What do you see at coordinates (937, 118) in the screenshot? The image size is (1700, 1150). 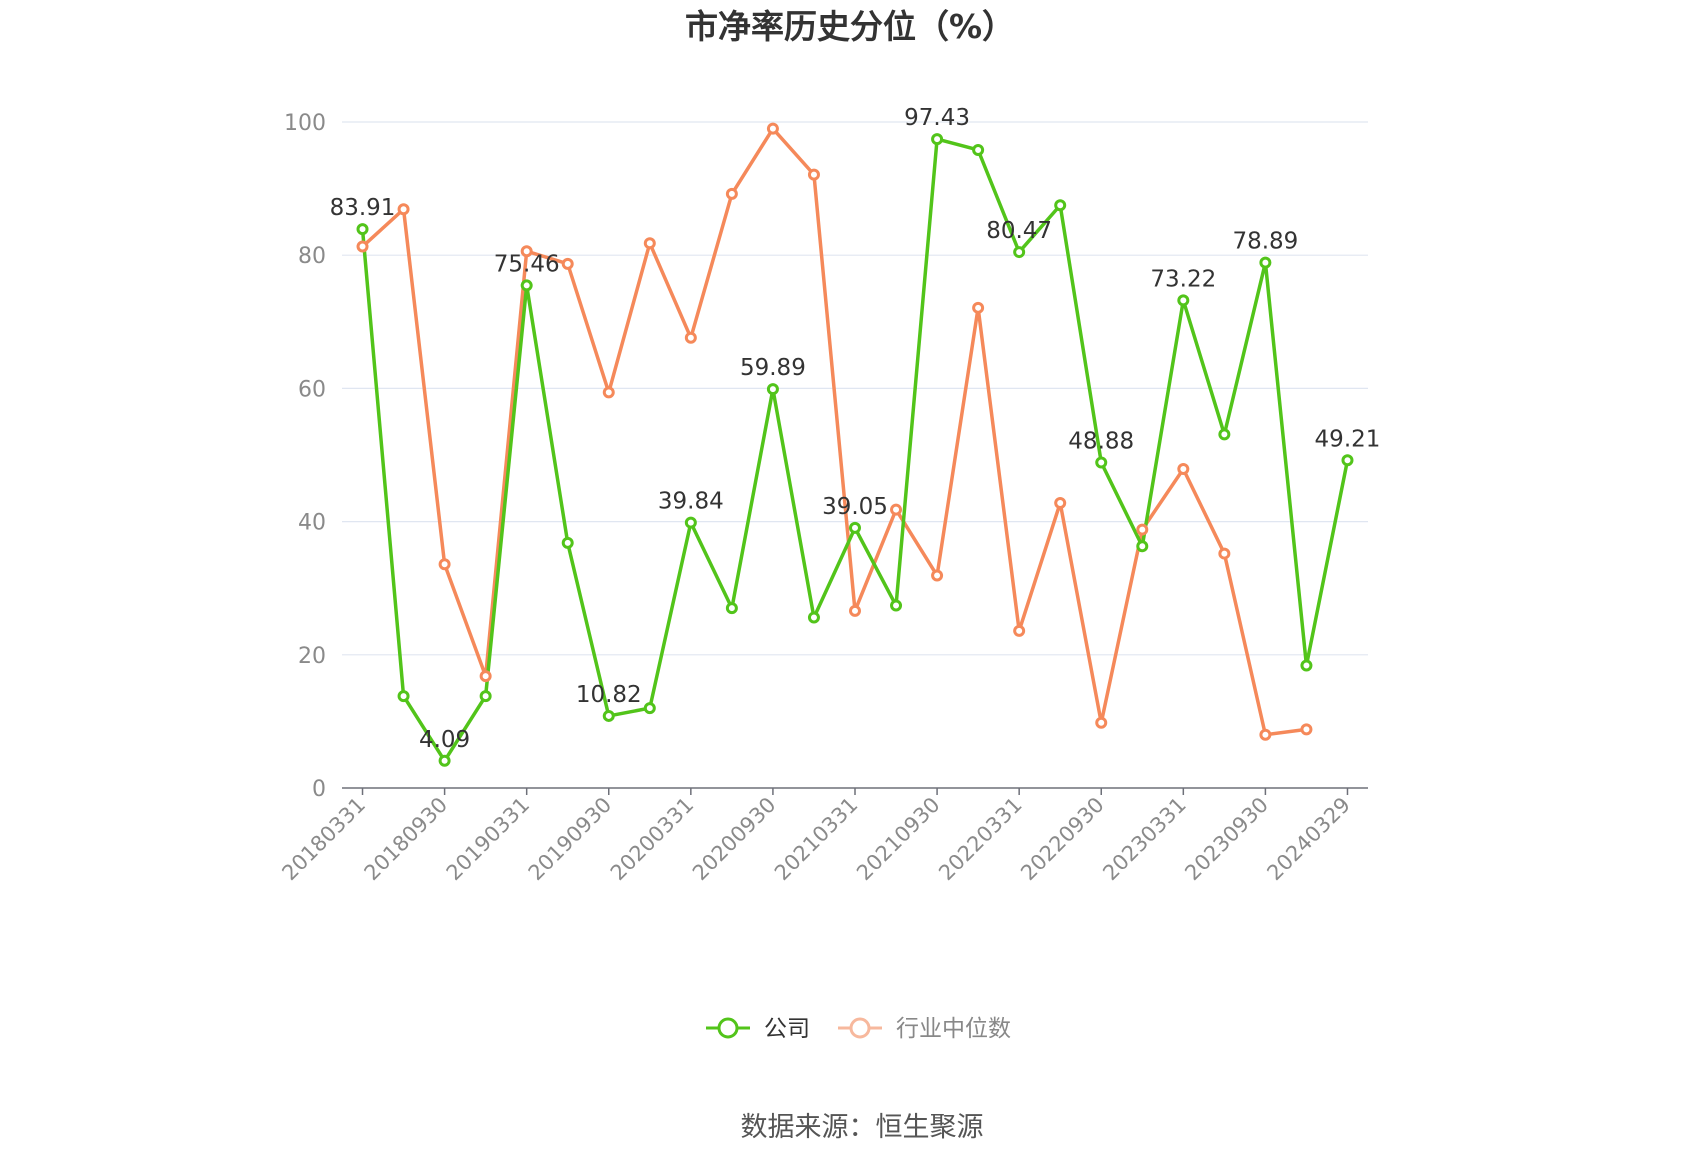 I see `data-label: 97.43` at bounding box center [937, 118].